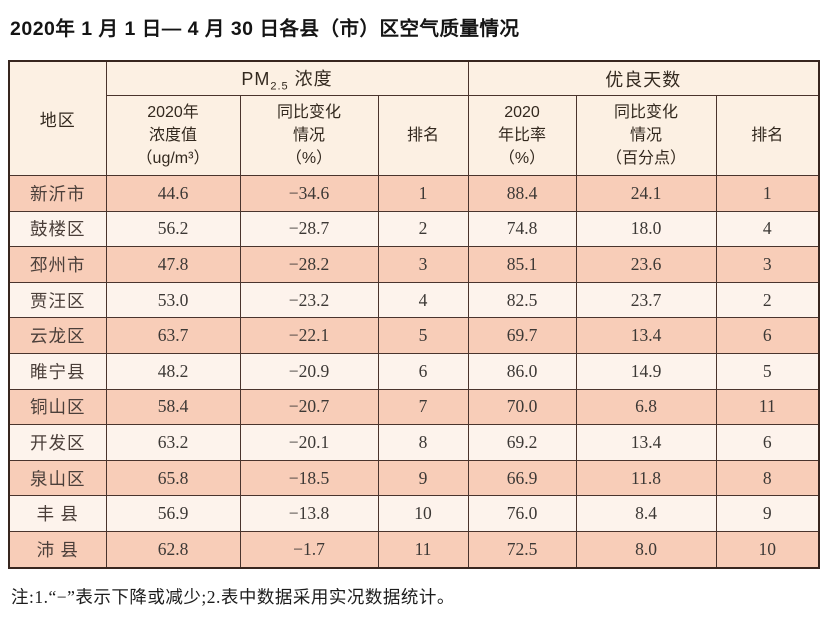  What do you see at coordinates (767, 135) in the screenshot?
I see `column-header-goodday-rank: 排名` at bounding box center [767, 135].